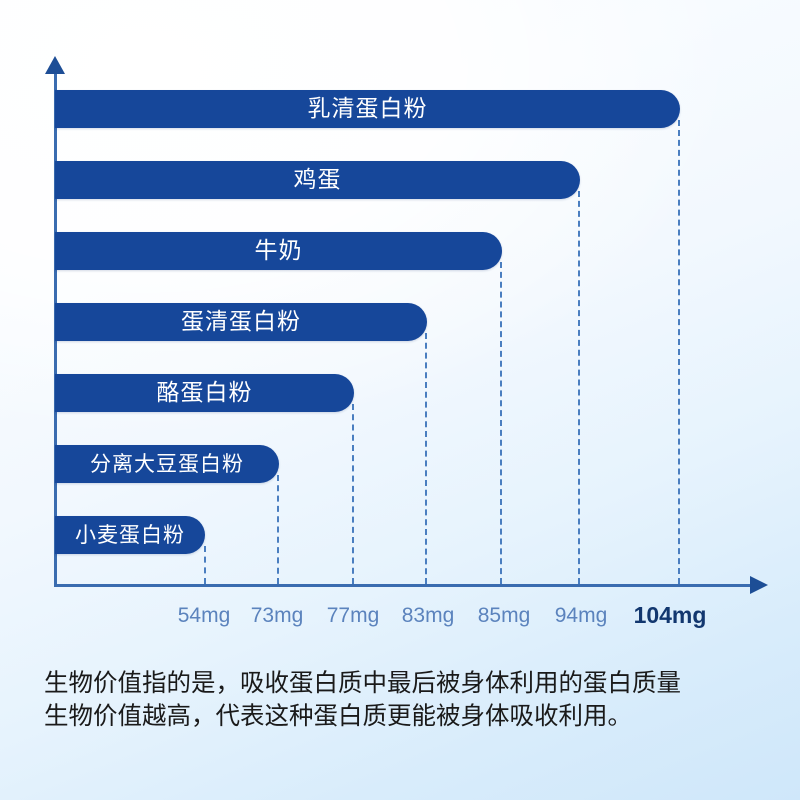 The width and height of the screenshot is (800, 800). I want to click on bar-row-egg: 鸡蛋, so click(317, 180).